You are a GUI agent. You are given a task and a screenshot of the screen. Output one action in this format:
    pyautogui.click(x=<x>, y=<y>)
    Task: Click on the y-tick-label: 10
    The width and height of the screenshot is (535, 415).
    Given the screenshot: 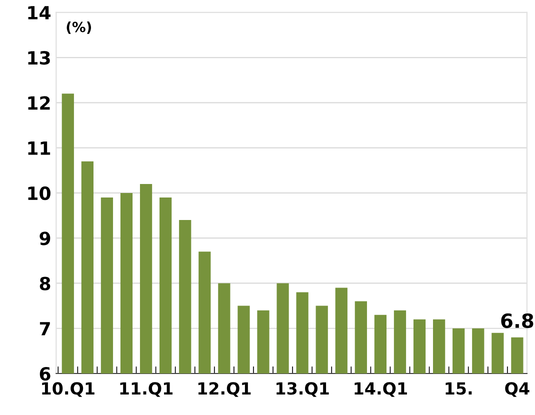 What is the action you would take?
    pyautogui.click(x=39, y=193)
    